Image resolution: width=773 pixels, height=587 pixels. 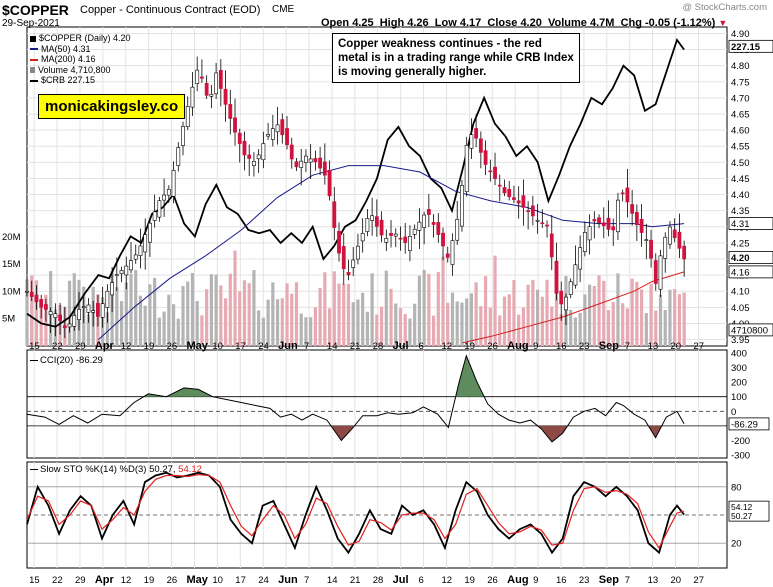 I want to click on x-tick-label-top: 23, so click(x=584, y=346).